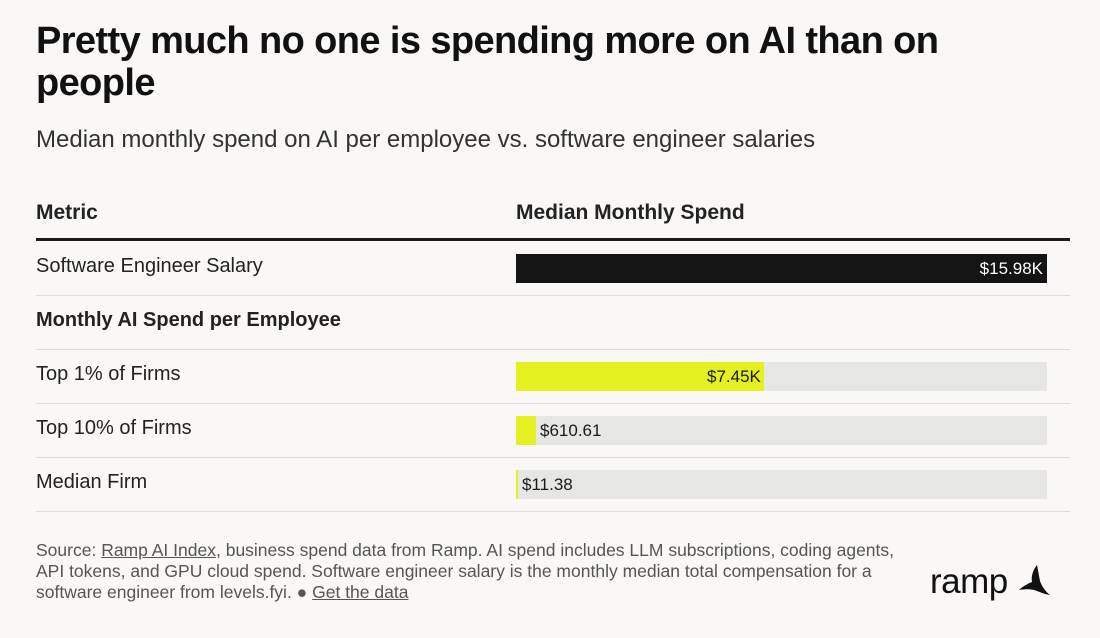 The height and width of the screenshot is (638, 1100). I want to click on ramp-ai-index-link: Ramp AI Index, so click(158, 550).